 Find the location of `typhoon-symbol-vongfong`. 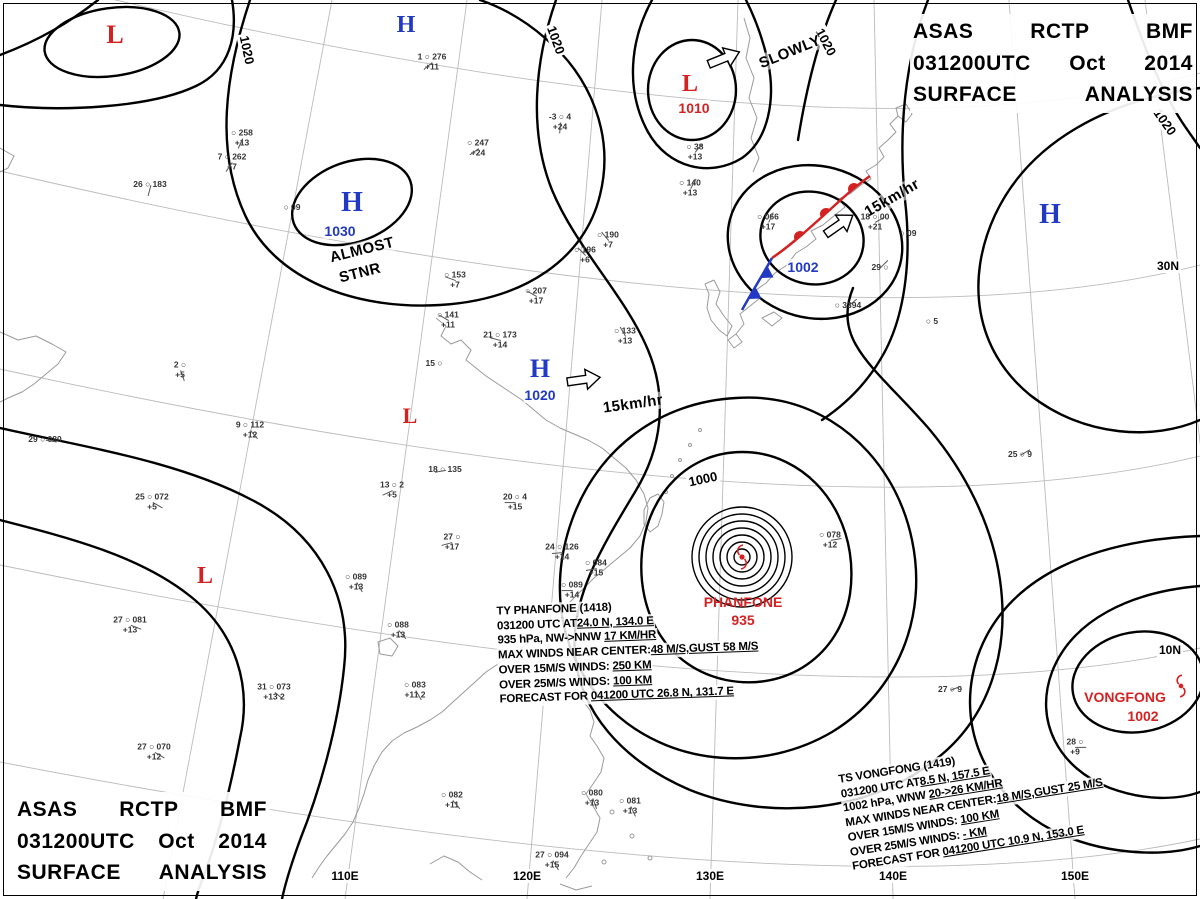

typhoon-symbol-vongfong is located at coordinates (1181, 686).